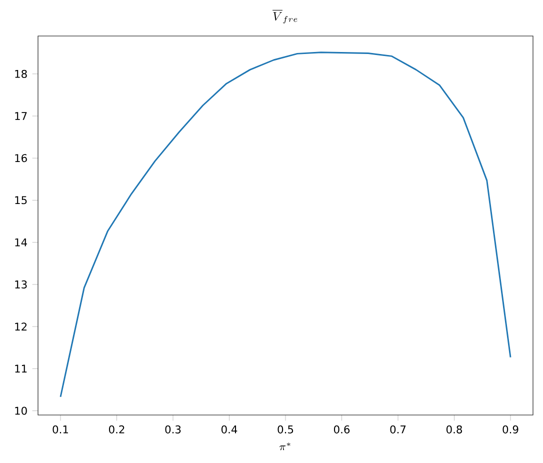 This screenshot has width=543, height=463. Describe the element at coordinates (21, 200) in the screenshot. I see `y-tick-label: 15` at that location.